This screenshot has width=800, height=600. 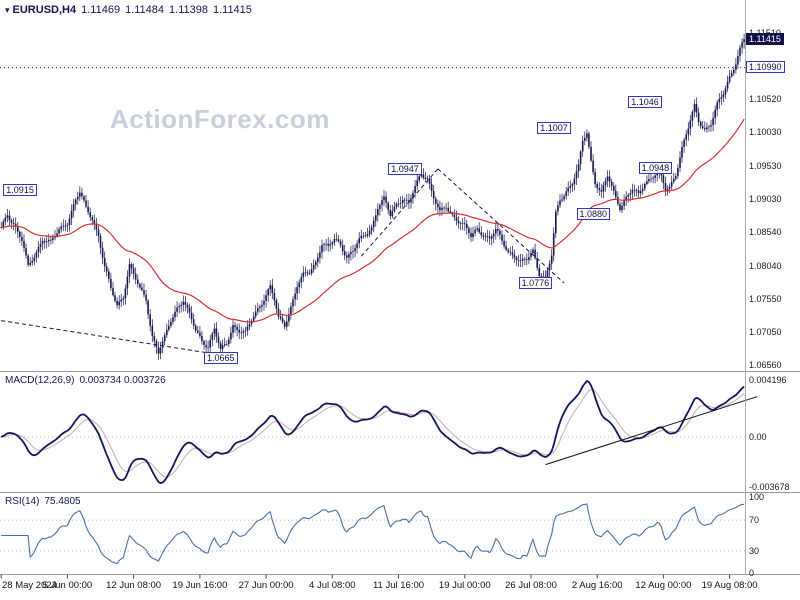 I want to click on macd-trendline, so click(x=651, y=431).